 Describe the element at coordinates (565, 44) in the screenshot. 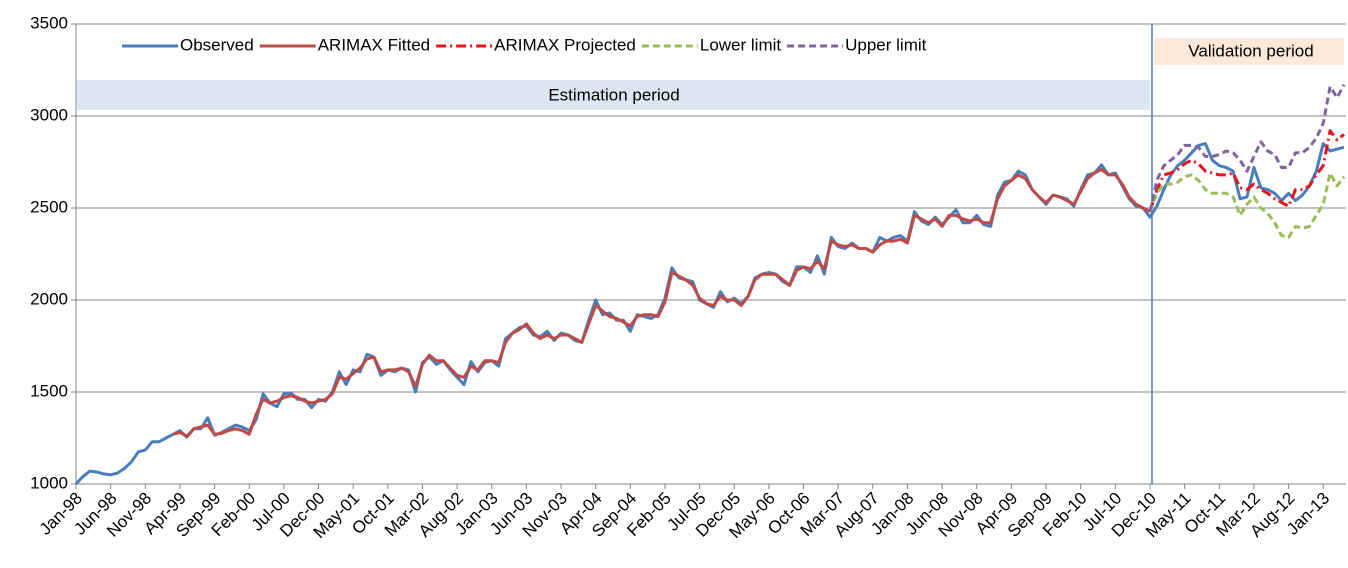

I see `legend-label: ARIMAX Projected` at that location.